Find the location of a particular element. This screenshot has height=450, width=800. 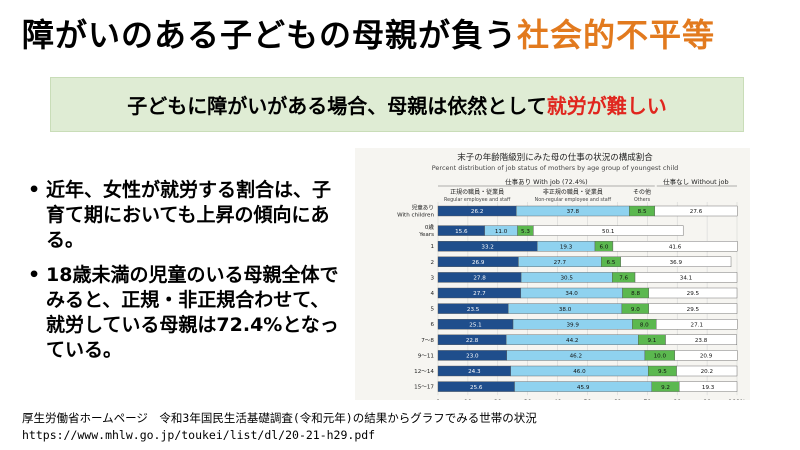

data-label: 46.0 is located at coordinates (579, 372).